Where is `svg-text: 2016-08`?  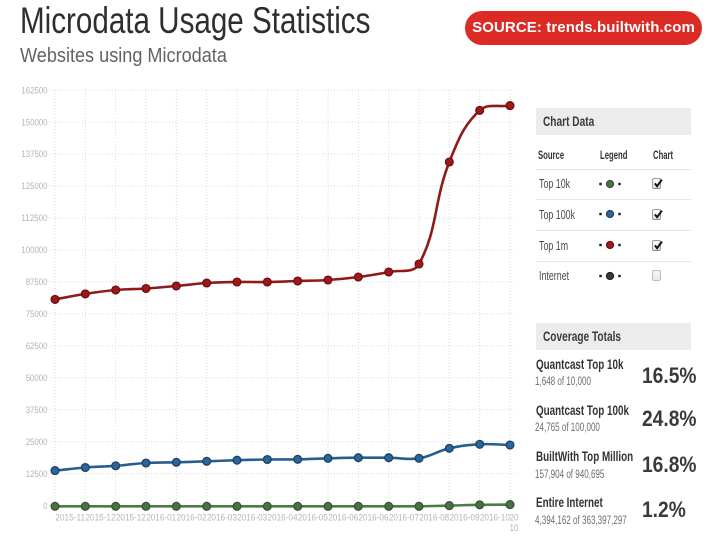
svg-text: 2016-08 is located at coordinates (434, 518).